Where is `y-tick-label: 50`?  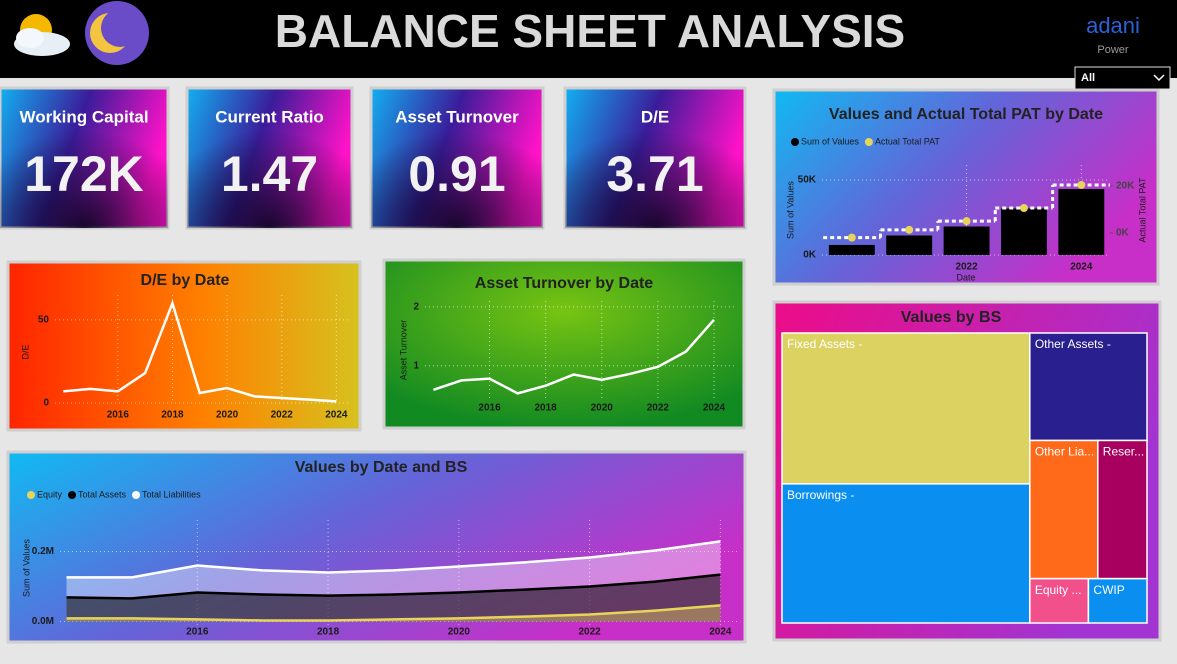
y-tick-label: 50 is located at coordinates (44, 320).